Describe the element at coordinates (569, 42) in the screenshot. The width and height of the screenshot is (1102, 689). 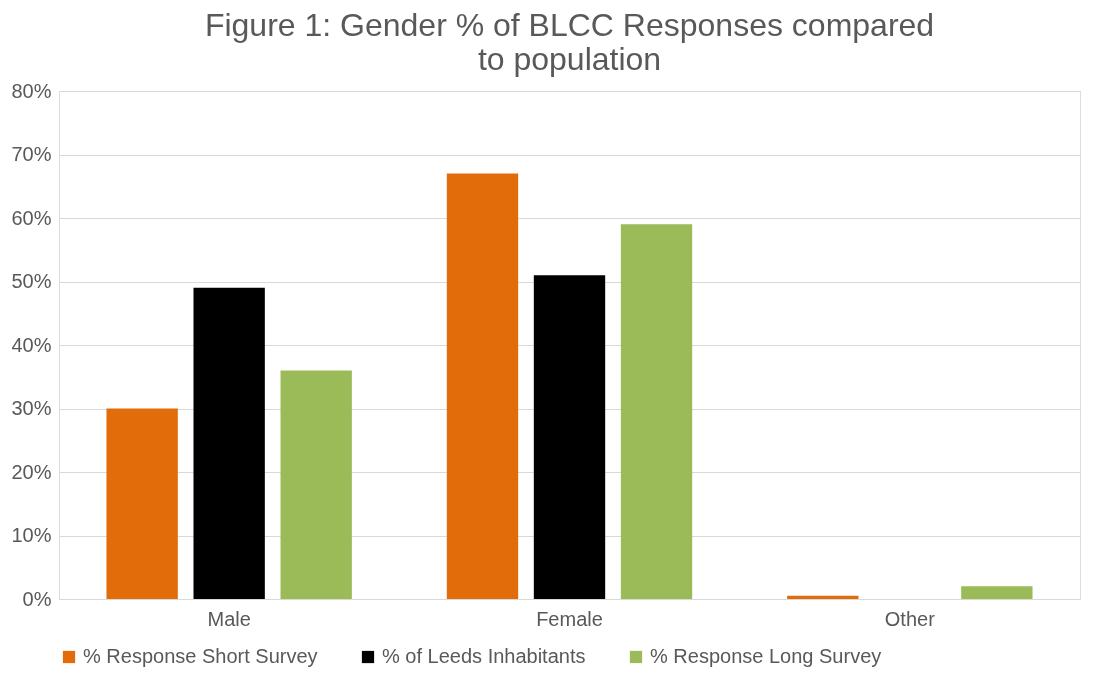
I see `chart-title: Figure 1: Gender % of BLCC Responses compared to population` at that location.